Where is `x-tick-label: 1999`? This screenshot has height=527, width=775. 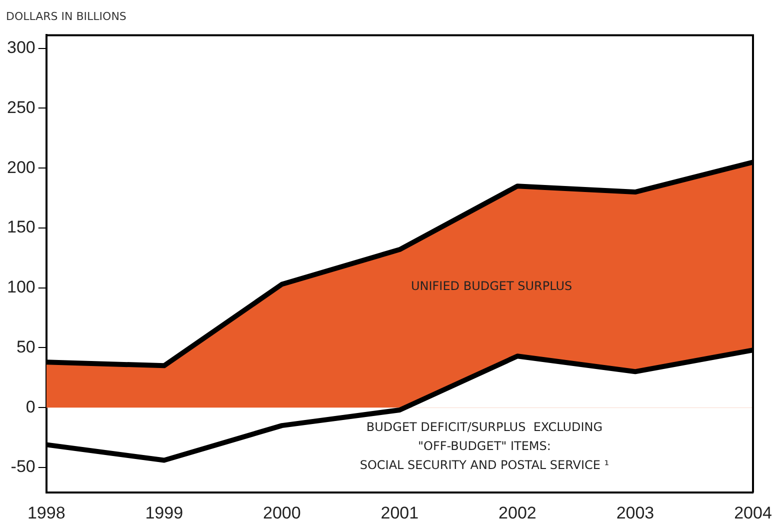
x-tick-label: 1999 is located at coordinates (164, 512).